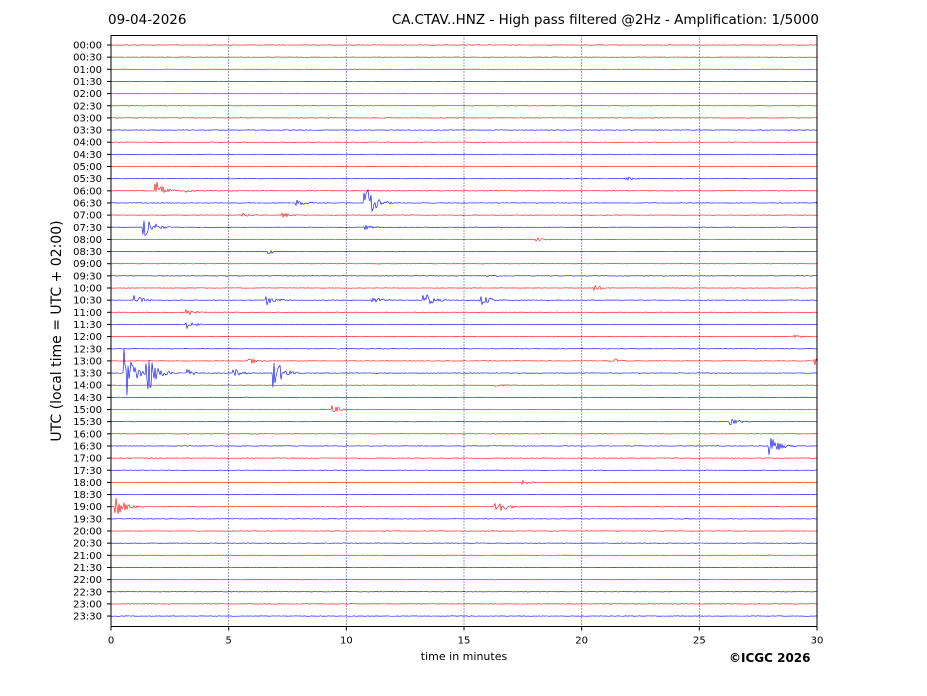 The width and height of the screenshot is (927, 696). What do you see at coordinates (87, 374) in the screenshot?
I see `row-label: 13:30` at bounding box center [87, 374].